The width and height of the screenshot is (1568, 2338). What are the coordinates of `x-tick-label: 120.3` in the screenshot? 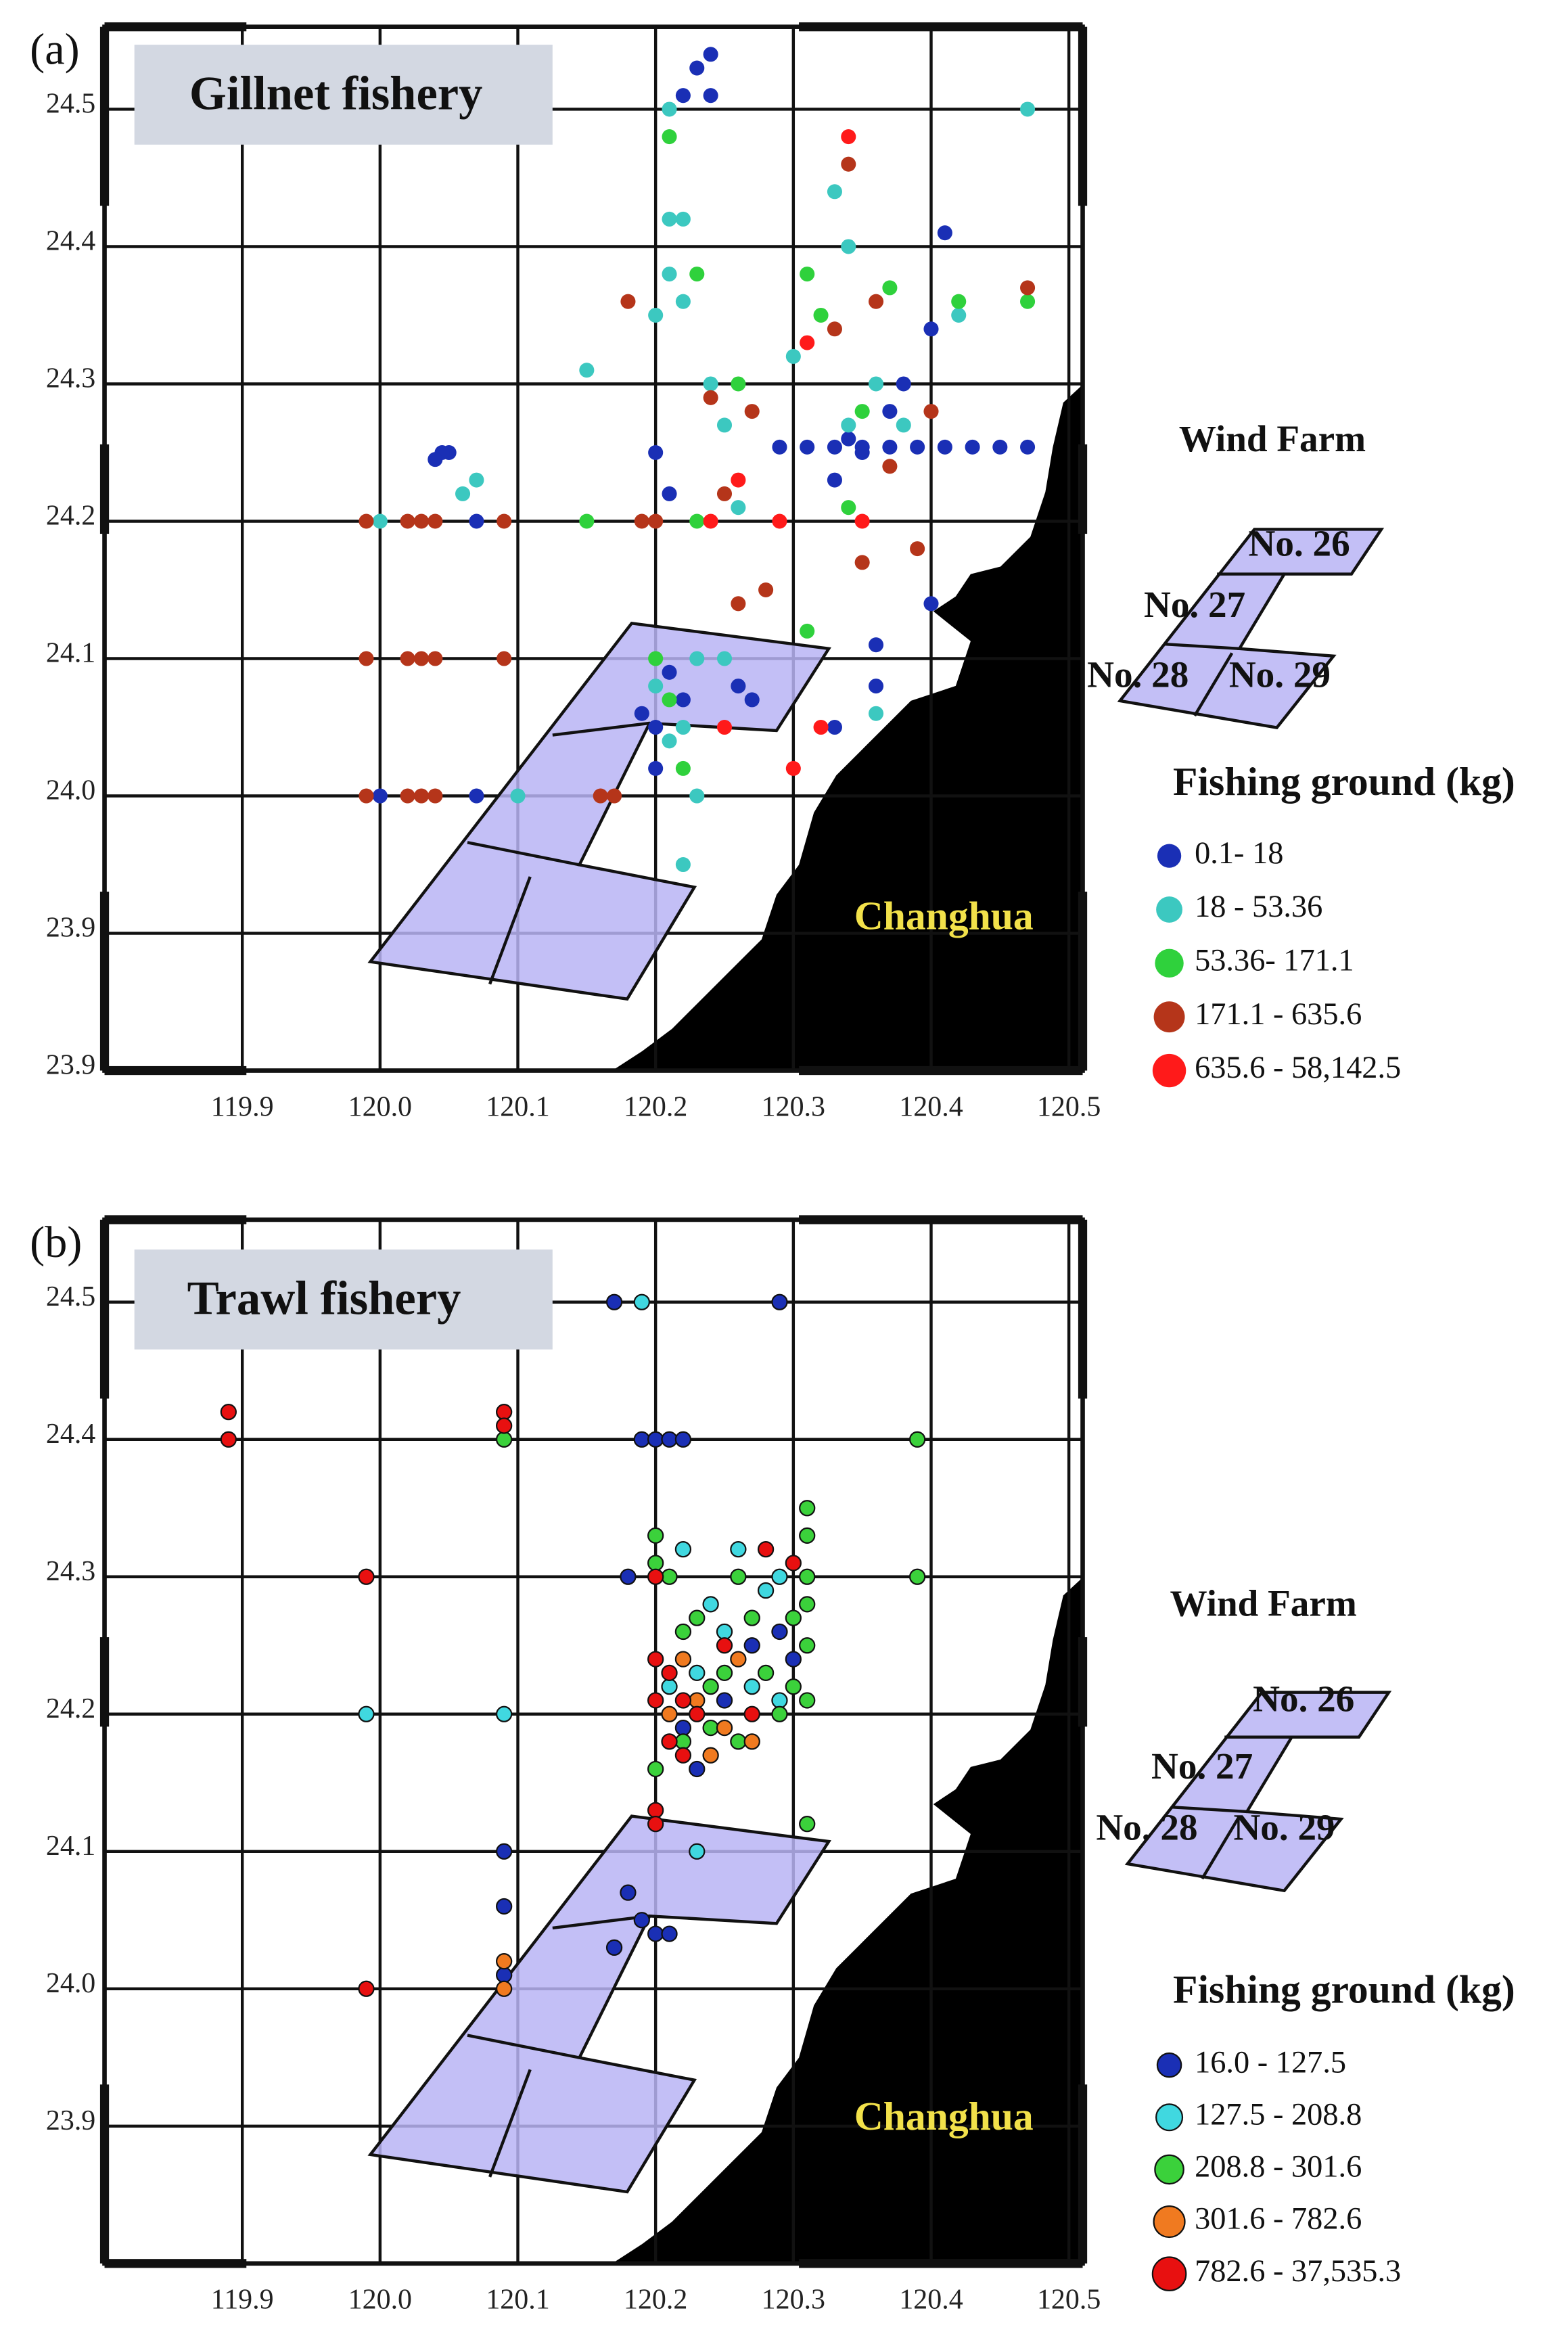 It's located at (794, 2300).